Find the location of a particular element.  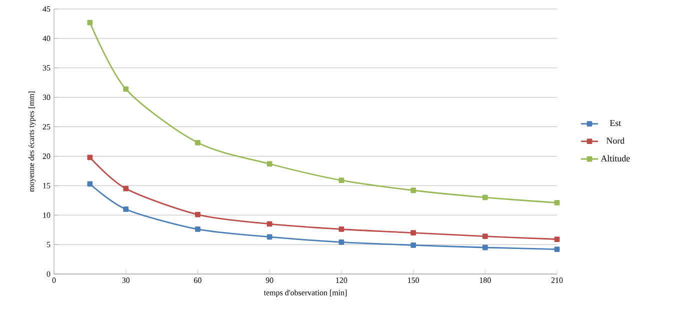

legend-label: Nord is located at coordinates (615, 140).